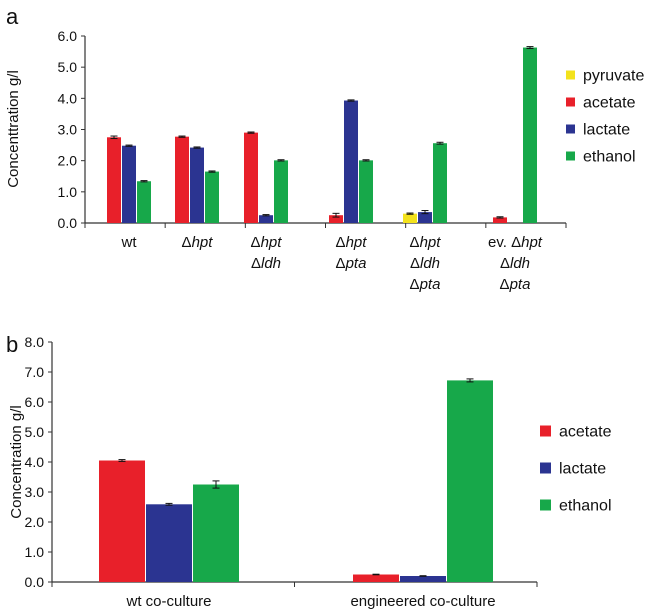 This screenshot has height=613, width=653. I want to click on y-tick-label: 7.0, so click(35, 372).